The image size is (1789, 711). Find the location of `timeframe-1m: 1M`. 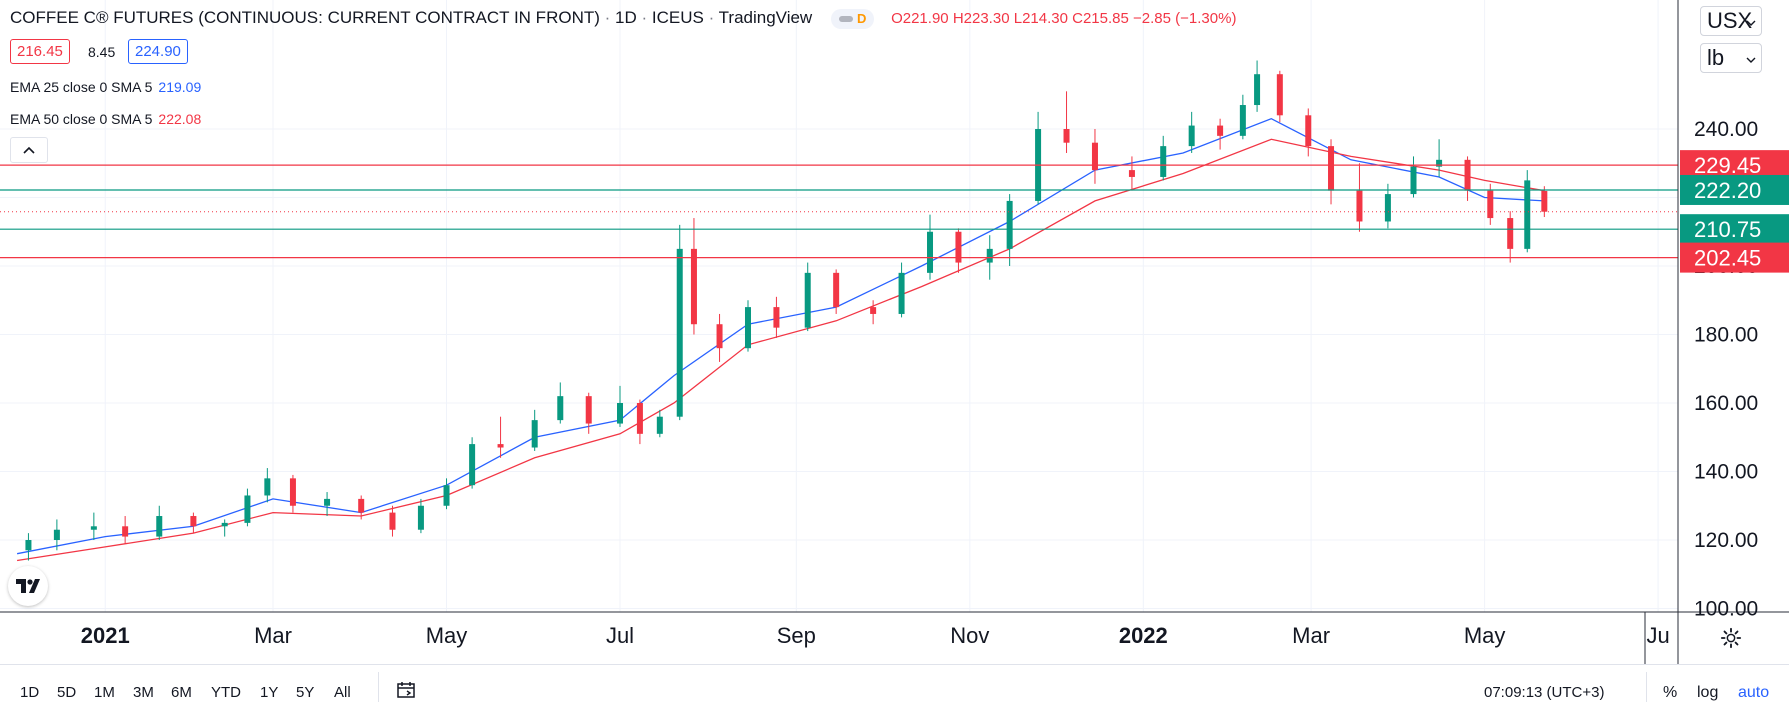

timeframe-1m: 1M is located at coordinates (104, 692).